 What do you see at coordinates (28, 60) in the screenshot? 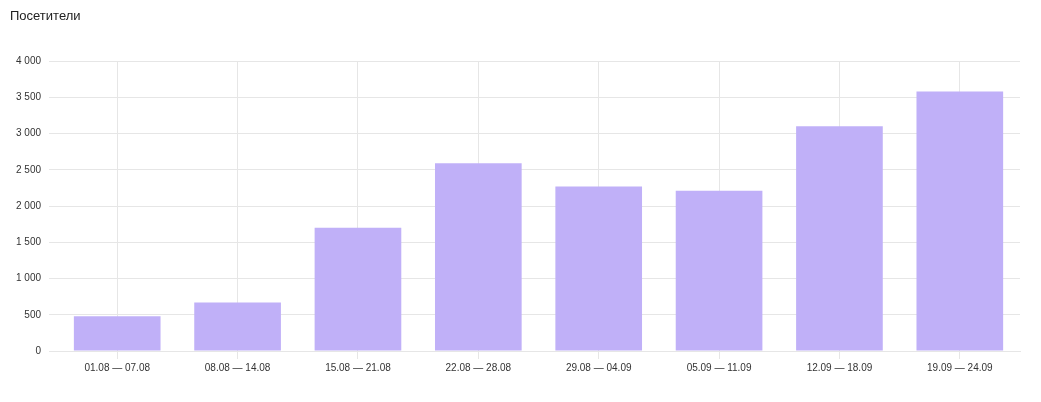
I see `y-tick-label: 4 000` at bounding box center [28, 60].